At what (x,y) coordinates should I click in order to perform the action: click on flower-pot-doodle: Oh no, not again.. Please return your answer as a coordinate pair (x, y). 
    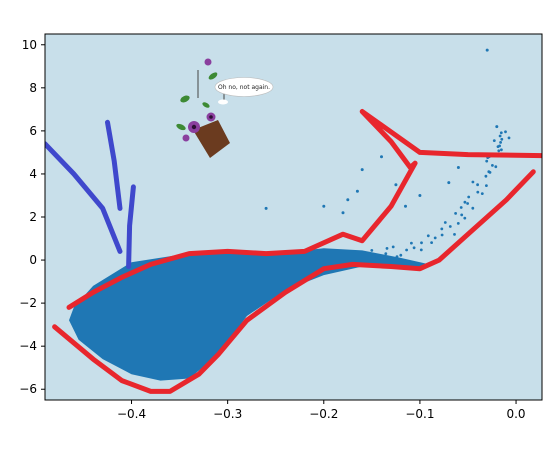
    Looking at the image, I should click on (225, 108).